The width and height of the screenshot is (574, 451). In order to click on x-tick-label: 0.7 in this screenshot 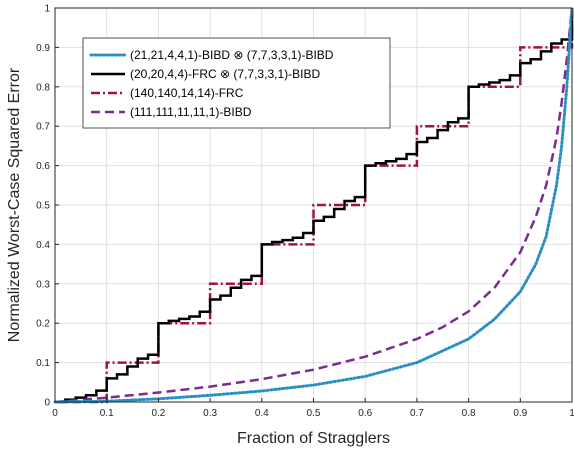, I will do `click(417, 413)`.